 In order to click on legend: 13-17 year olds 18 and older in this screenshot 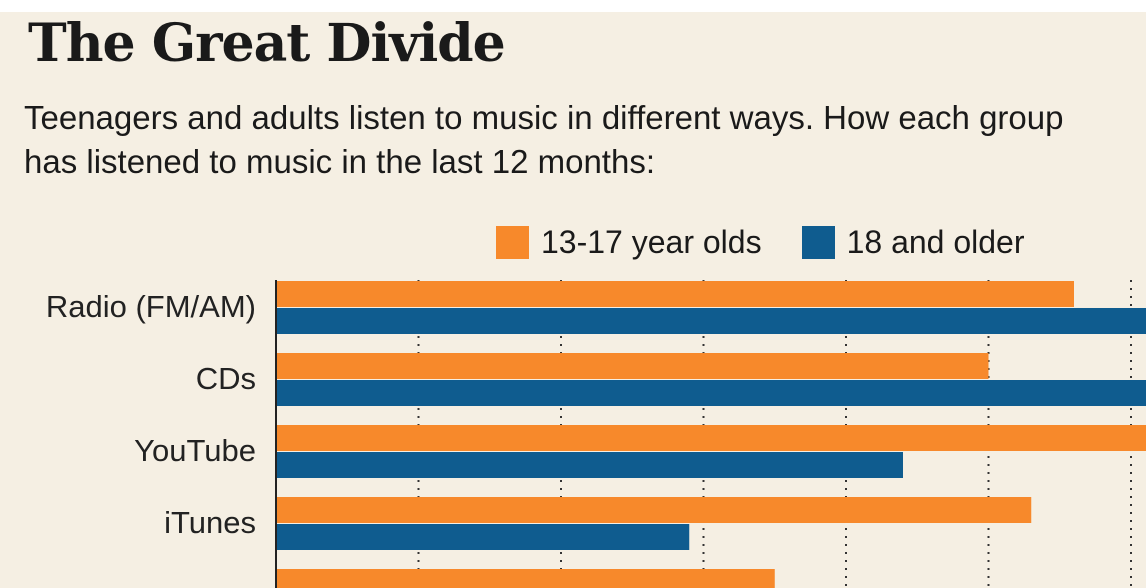, I will do `click(780, 242)`.